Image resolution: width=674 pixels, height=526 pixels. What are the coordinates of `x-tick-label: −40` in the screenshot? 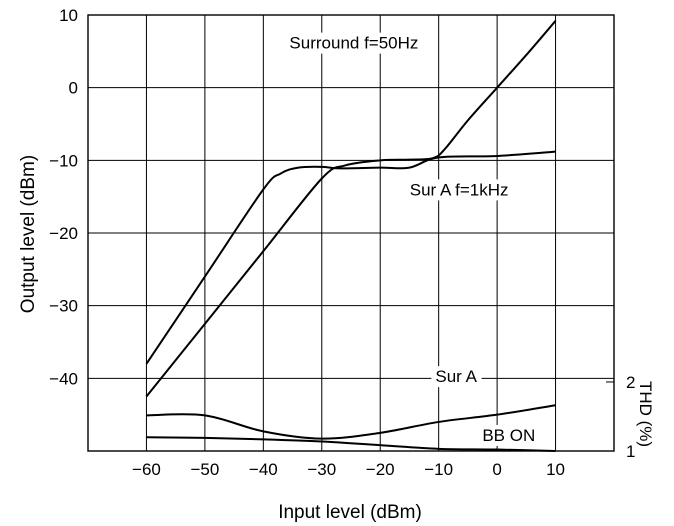 It's located at (263, 469).